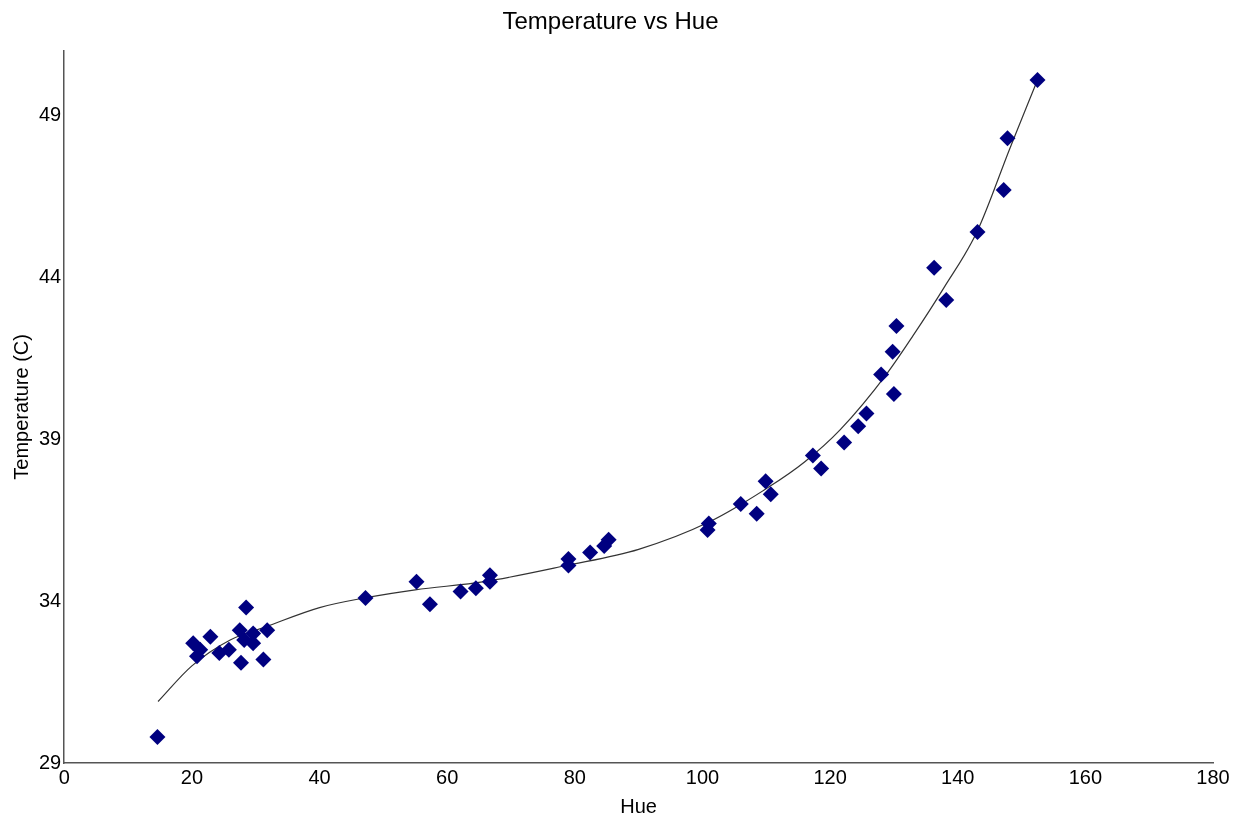  Describe the element at coordinates (50, 437) in the screenshot. I see `y-tick-label: 39` at that location.